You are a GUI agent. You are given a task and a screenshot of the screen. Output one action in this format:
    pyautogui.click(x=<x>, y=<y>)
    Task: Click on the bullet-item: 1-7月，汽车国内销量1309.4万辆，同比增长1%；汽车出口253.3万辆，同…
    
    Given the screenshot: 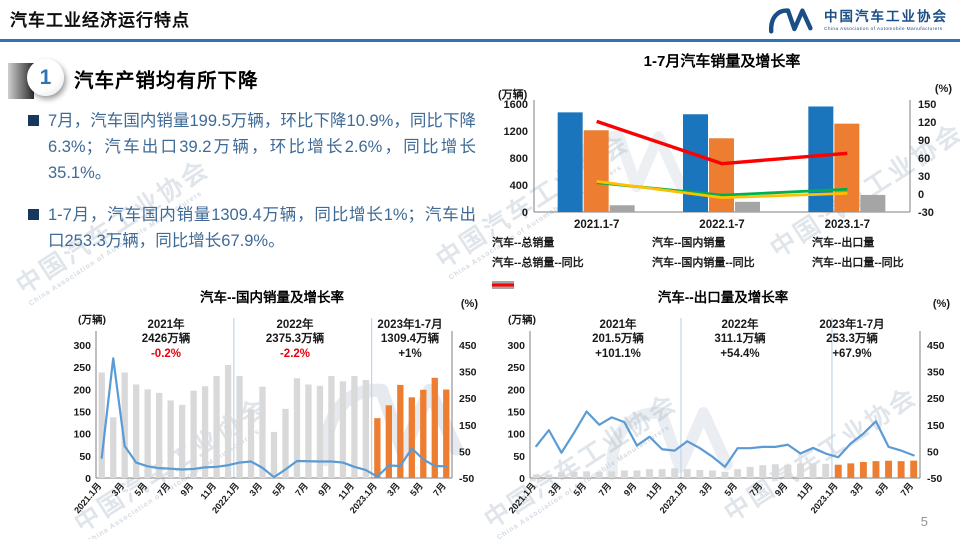 What is the action you would take?
    pyautogui.click(x=252, y=228)
    